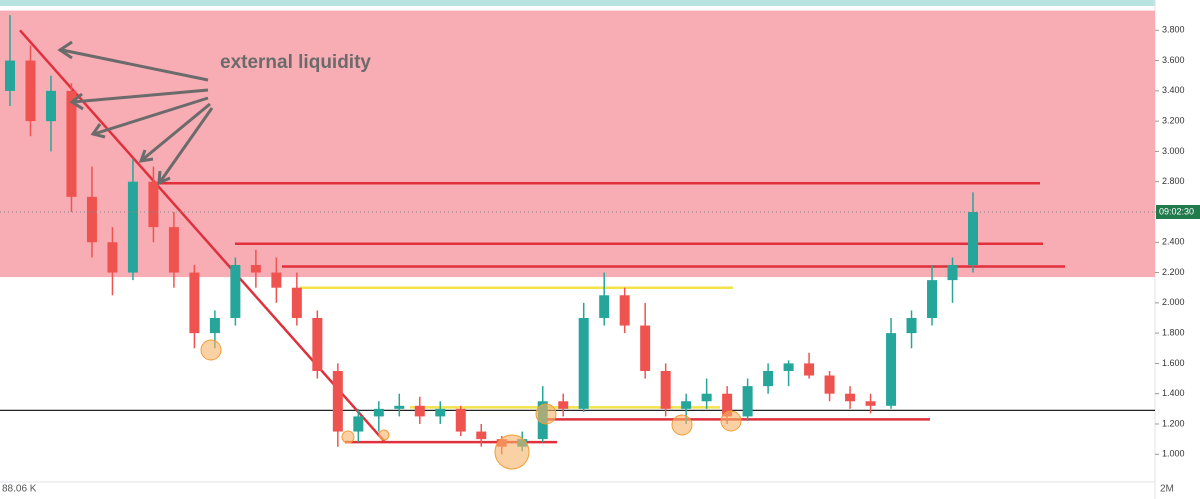  I want to click on y-tick-label: 2.800, so click(1173, 181).